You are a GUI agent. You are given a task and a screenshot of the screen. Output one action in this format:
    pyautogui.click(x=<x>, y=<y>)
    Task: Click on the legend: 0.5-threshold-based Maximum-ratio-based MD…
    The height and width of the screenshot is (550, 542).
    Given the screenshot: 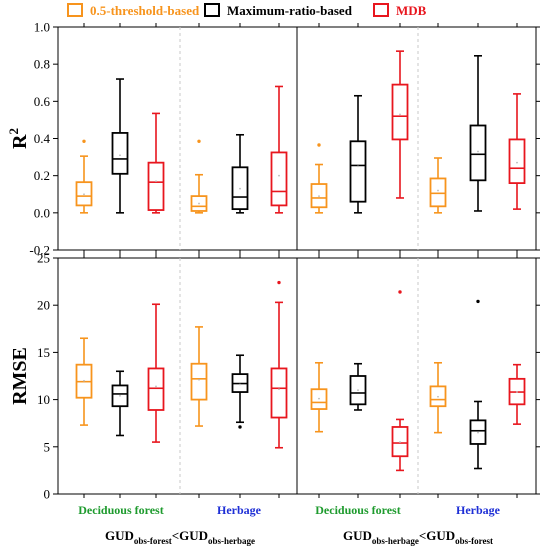 What is the action you would take?
    pyautogui.click(x=247, y=10)
    